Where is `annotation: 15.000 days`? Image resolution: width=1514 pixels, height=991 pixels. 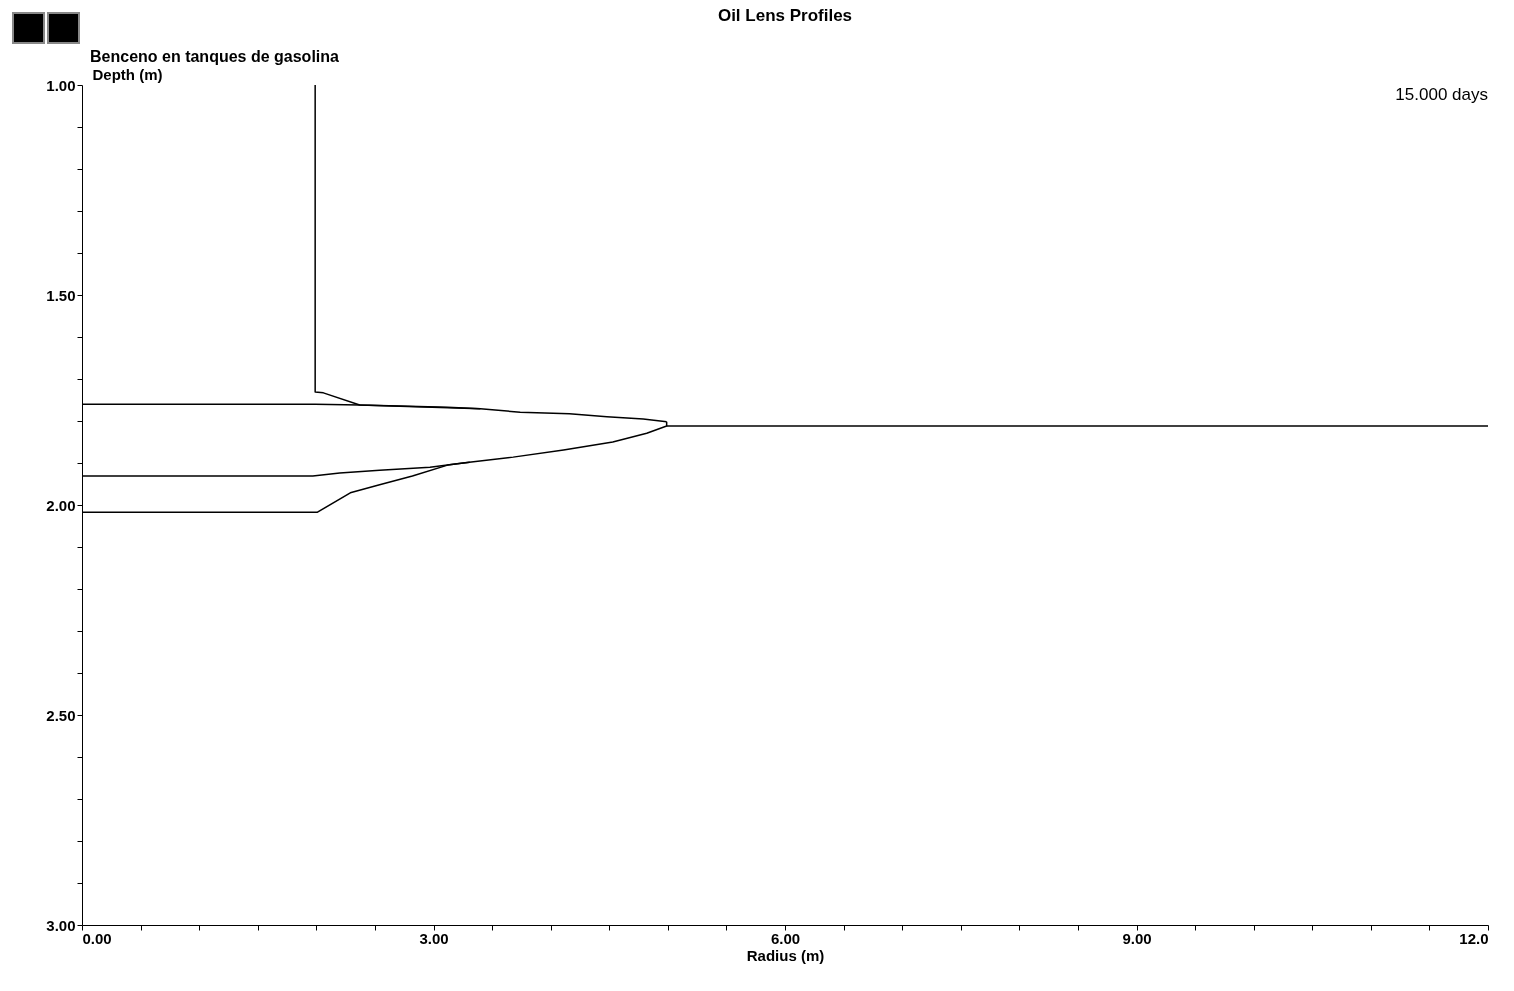
annotation: 15.000 days is located at coordinates (1441, 94).